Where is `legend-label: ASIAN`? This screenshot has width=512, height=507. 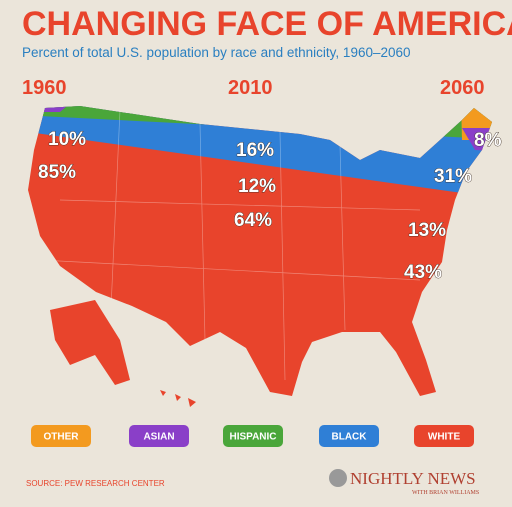
legend-label: ASIAN is located at coordinates (158, 437).